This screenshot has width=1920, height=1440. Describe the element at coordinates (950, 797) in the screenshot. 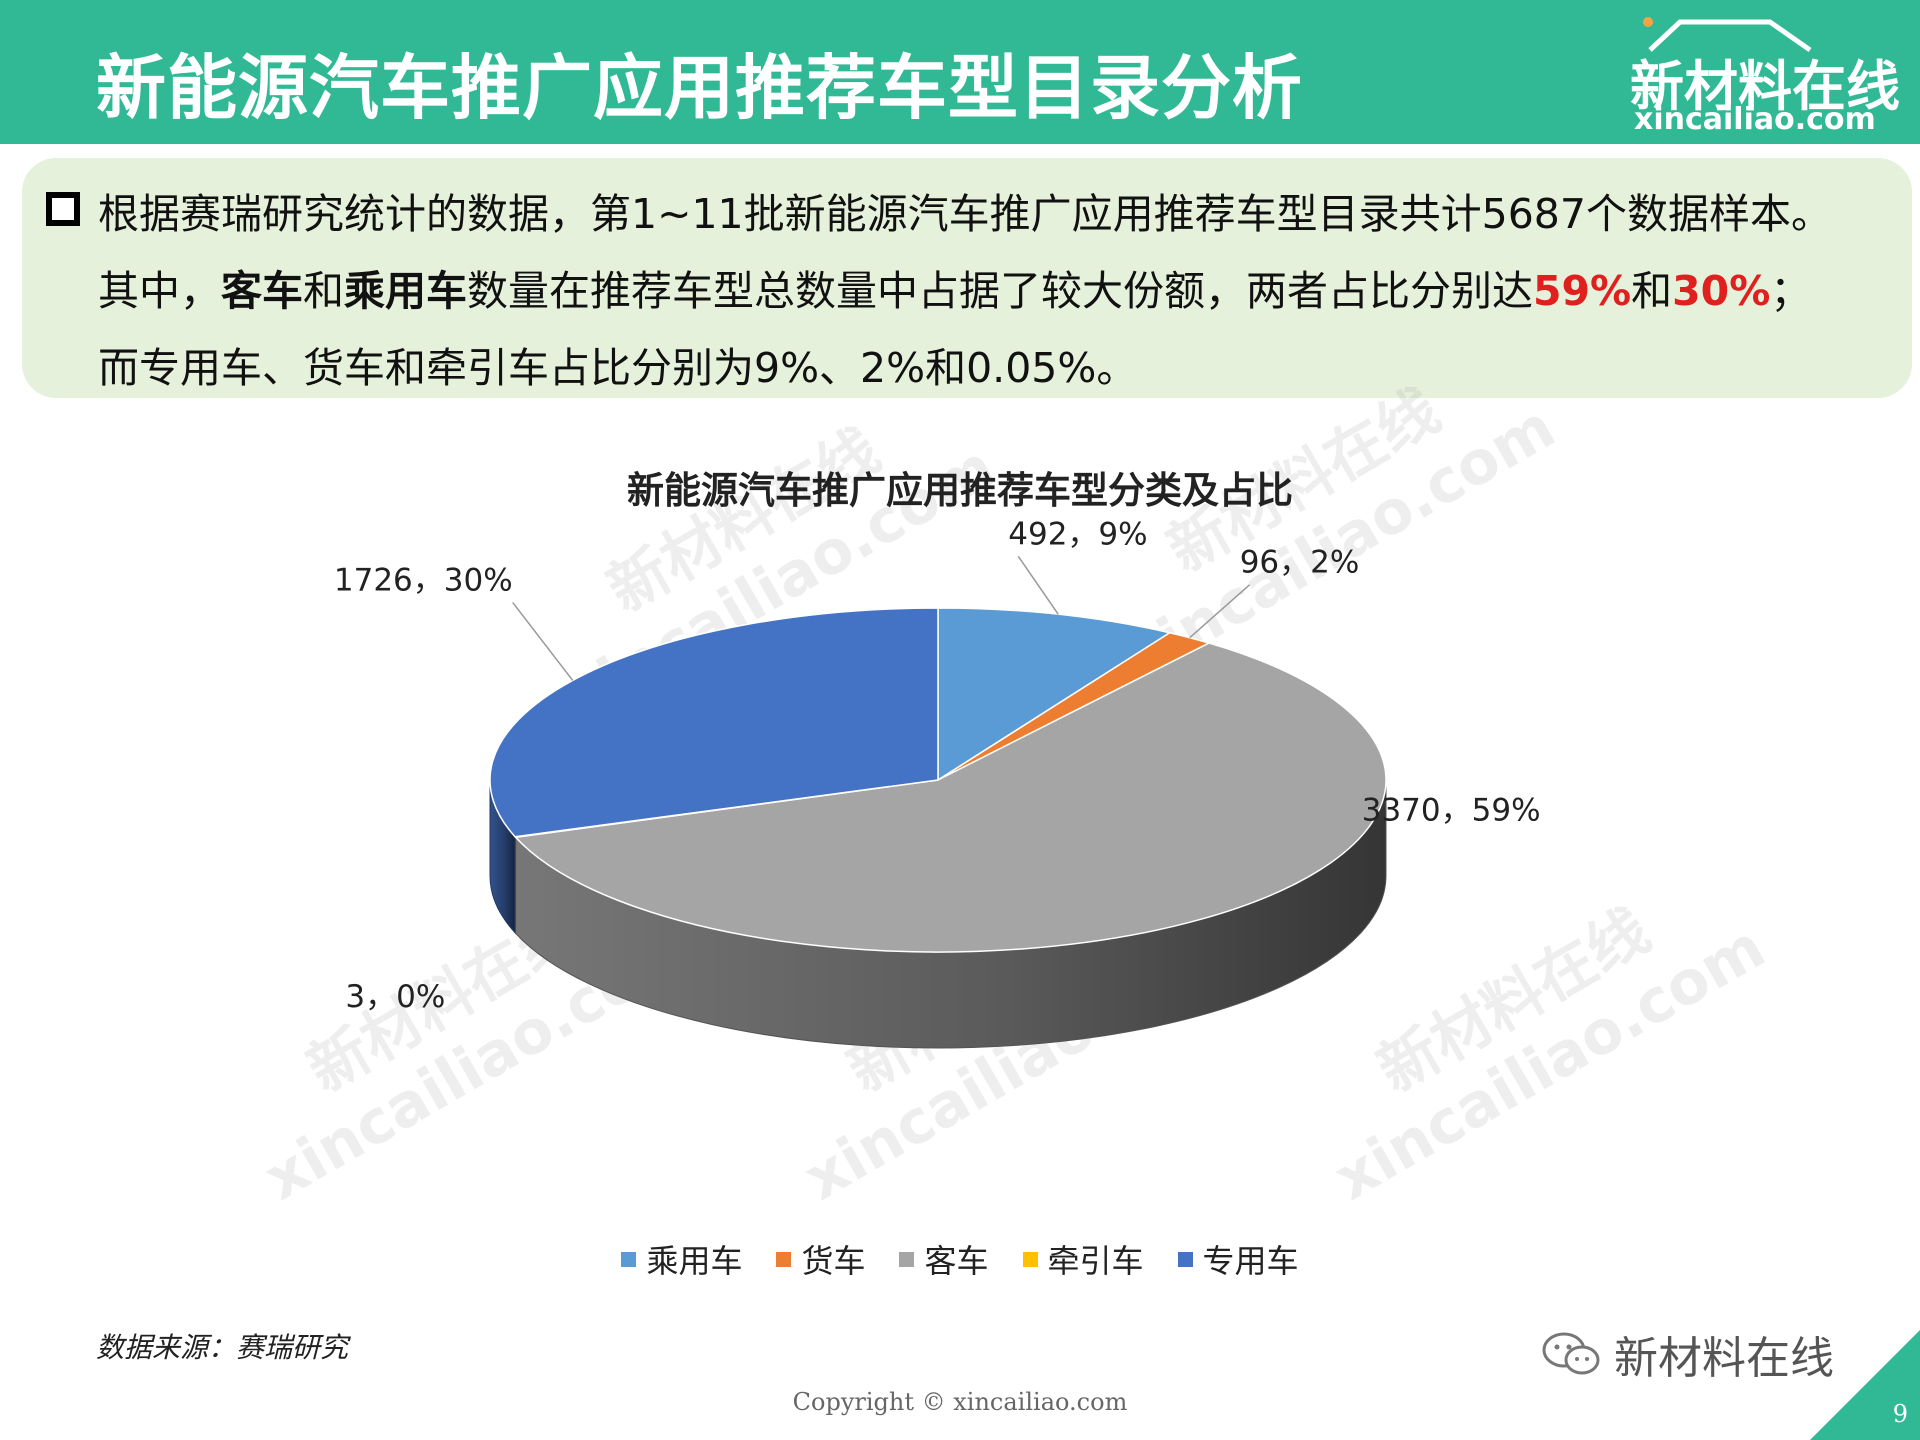

I see `pie-slice-客车` at that location.